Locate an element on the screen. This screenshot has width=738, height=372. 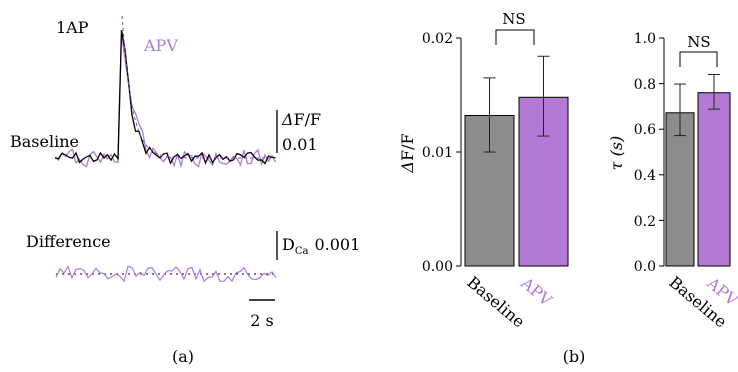
panel-a-label: (a) is located at coordinates (183, 356).